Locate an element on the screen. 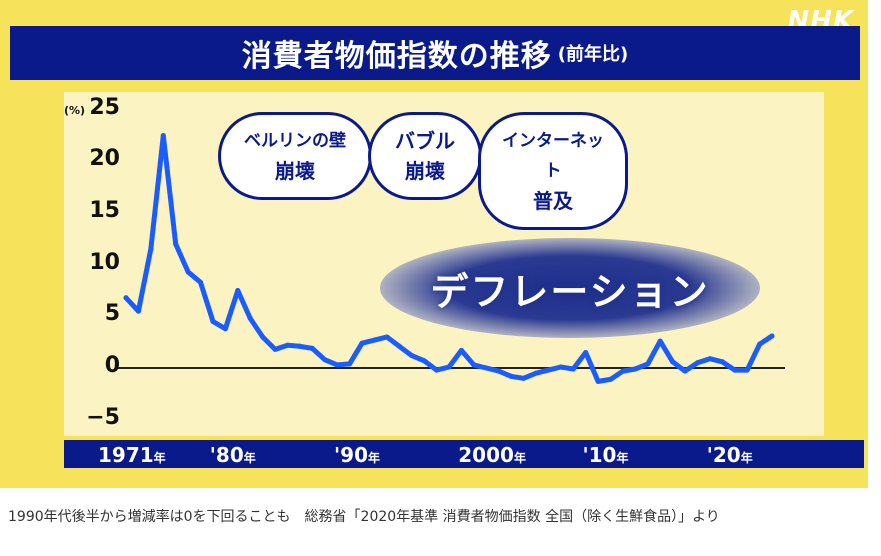  y-tick-label: 10 is located at coordinates (104, 262).